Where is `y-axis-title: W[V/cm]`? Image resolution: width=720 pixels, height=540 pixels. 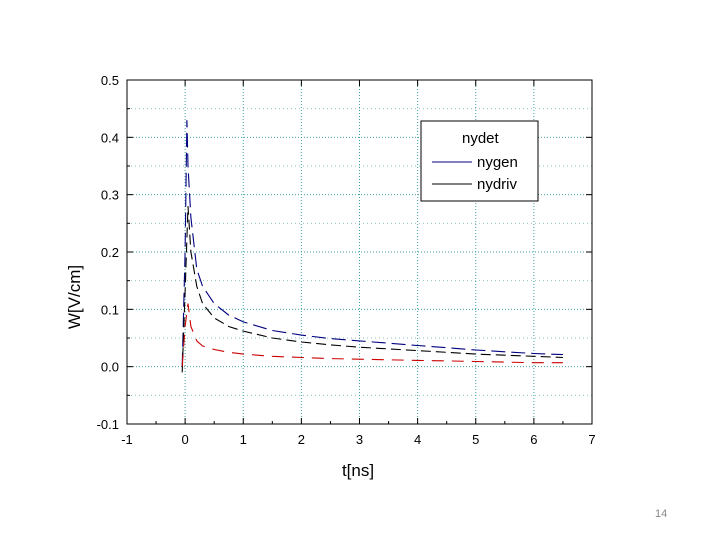 y-axis-title: W[V/cm] is located at coordinates (74, 297).